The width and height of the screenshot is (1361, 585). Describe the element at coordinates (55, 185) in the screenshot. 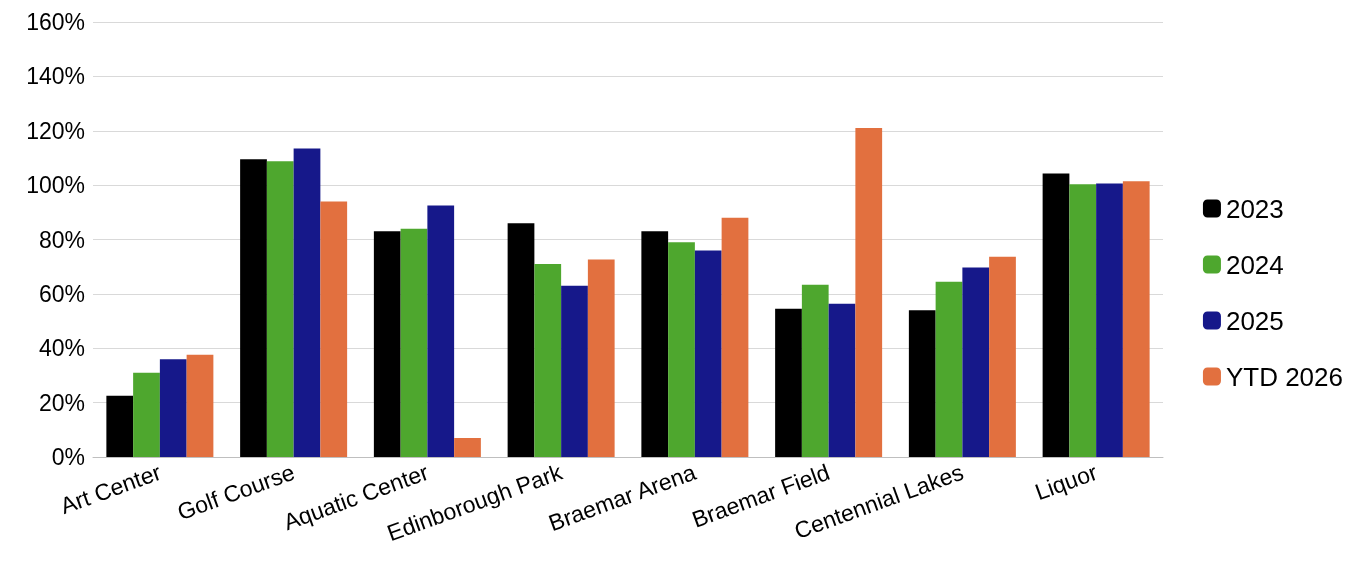

I see `y-tick-label: 100%` at that location.